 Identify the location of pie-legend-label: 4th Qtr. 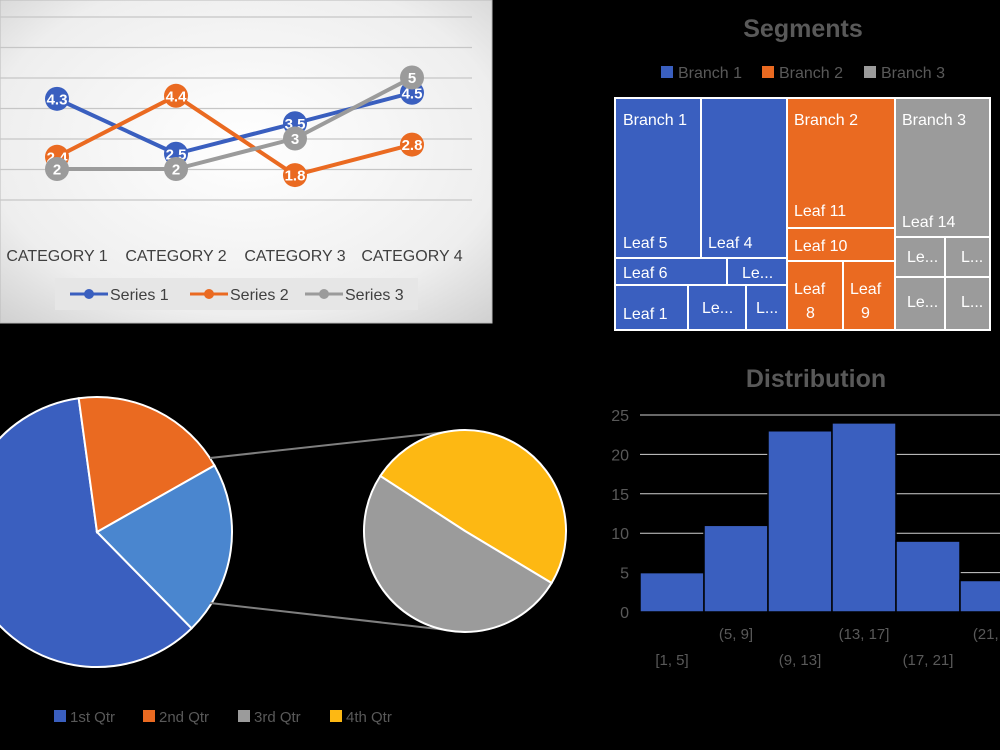
(369, 717).